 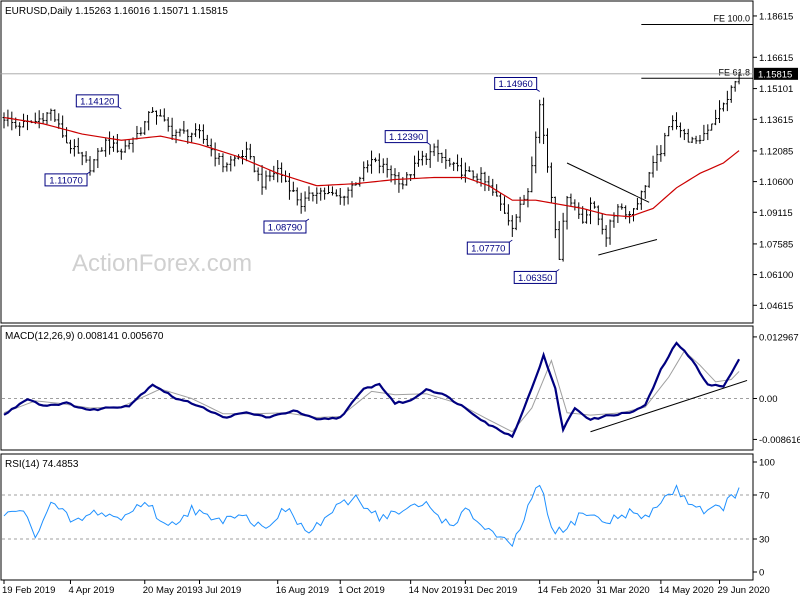 I want to click on triangle-upper-line, so click(x=608, y=182).